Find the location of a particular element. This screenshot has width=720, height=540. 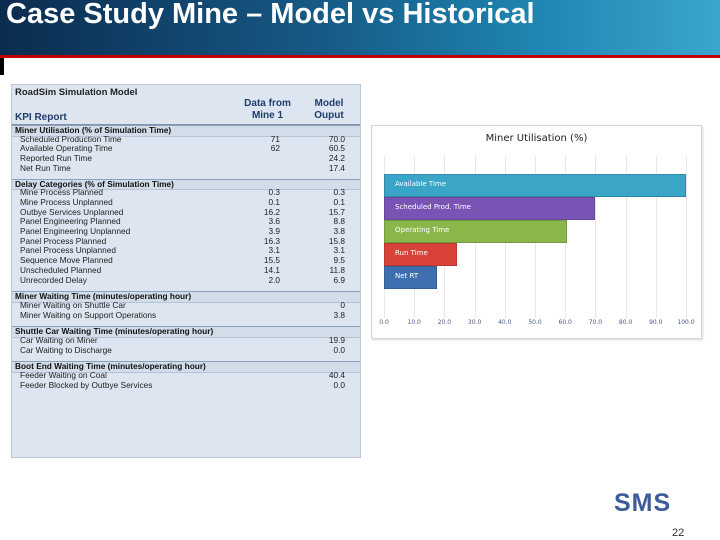

row-label: Panel Process Unplanned is located at coordinates (68, 250).